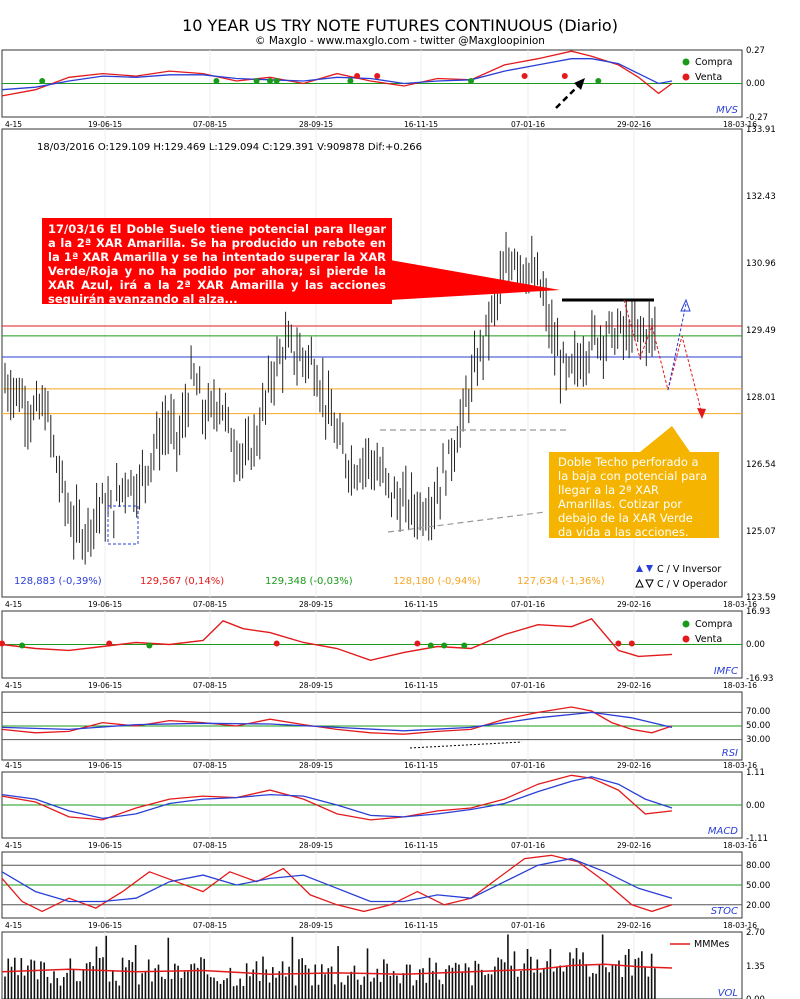 The height and width of the screenshot is (999, 800). I want to click on y-tick-label: 123.59, so click(761, 598).